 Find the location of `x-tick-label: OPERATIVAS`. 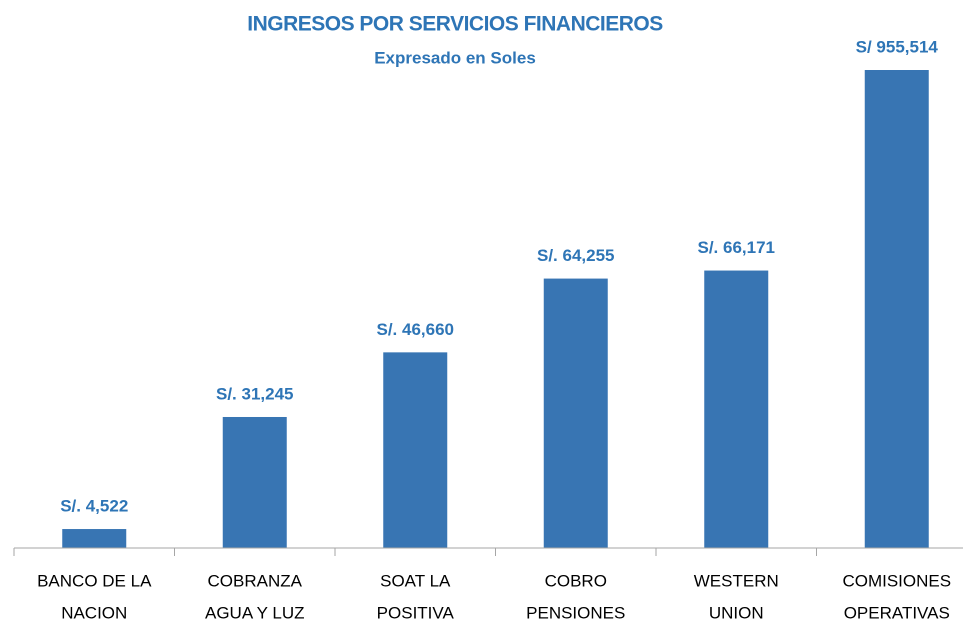

x-tick-label: OPERATIVAS is located at coordinates (897, 612).